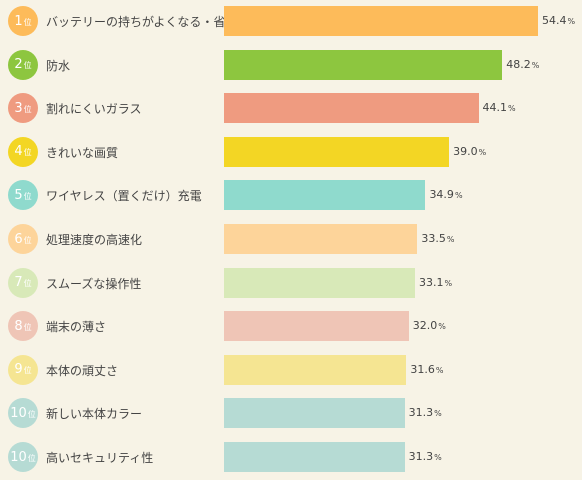 This screenshot has height=480, width=582. What do you see at coordinates (18, 326) in the screenshot?
I see `rank-number: 8` at bounding box center [18, 326].